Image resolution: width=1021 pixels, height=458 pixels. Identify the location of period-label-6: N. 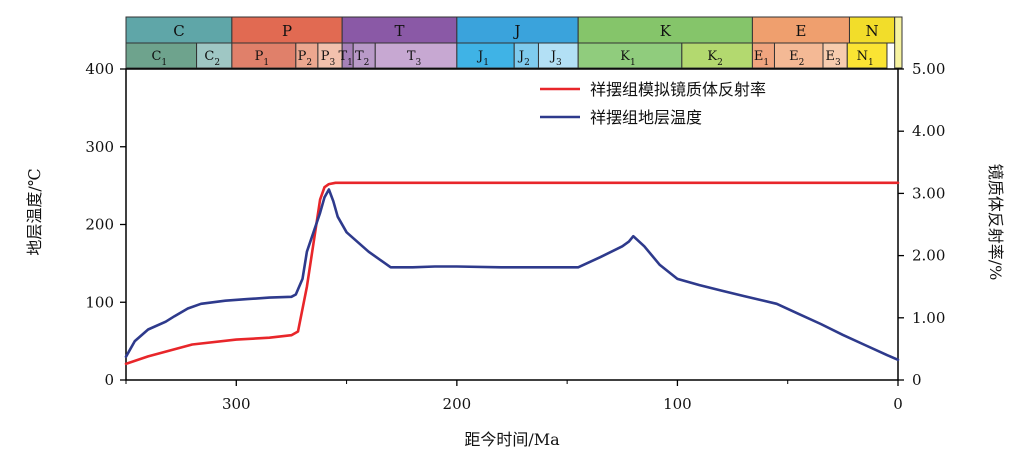
(872, 31).